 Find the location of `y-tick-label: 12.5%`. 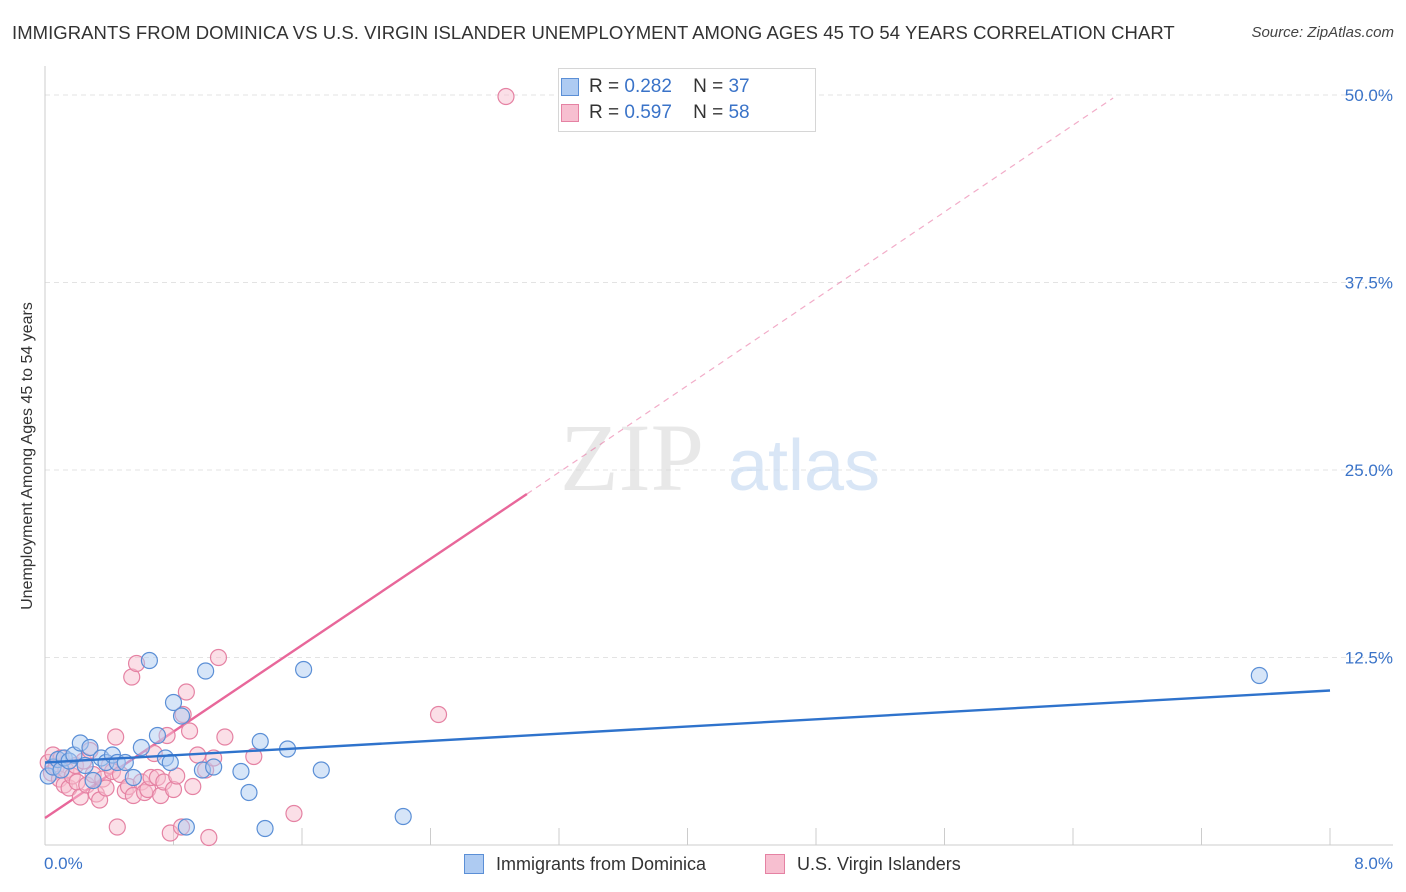

y-tick-label: 12.5% is located at coordinates (1369, 658).